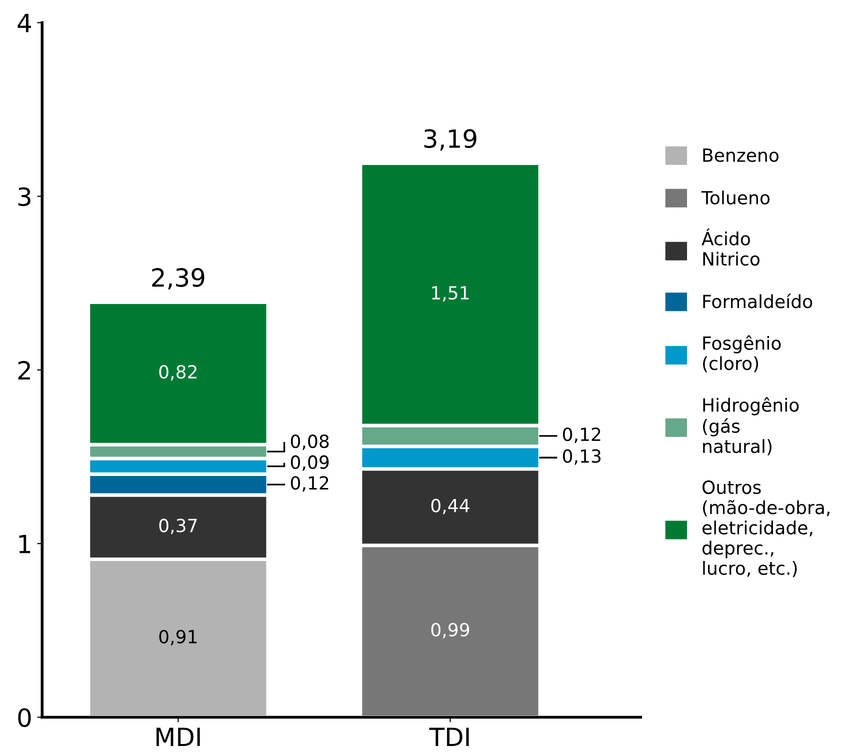  Describe the element at coordinates (24, 196) in the screenshot. I see `y-tick-label: 3` at that location.